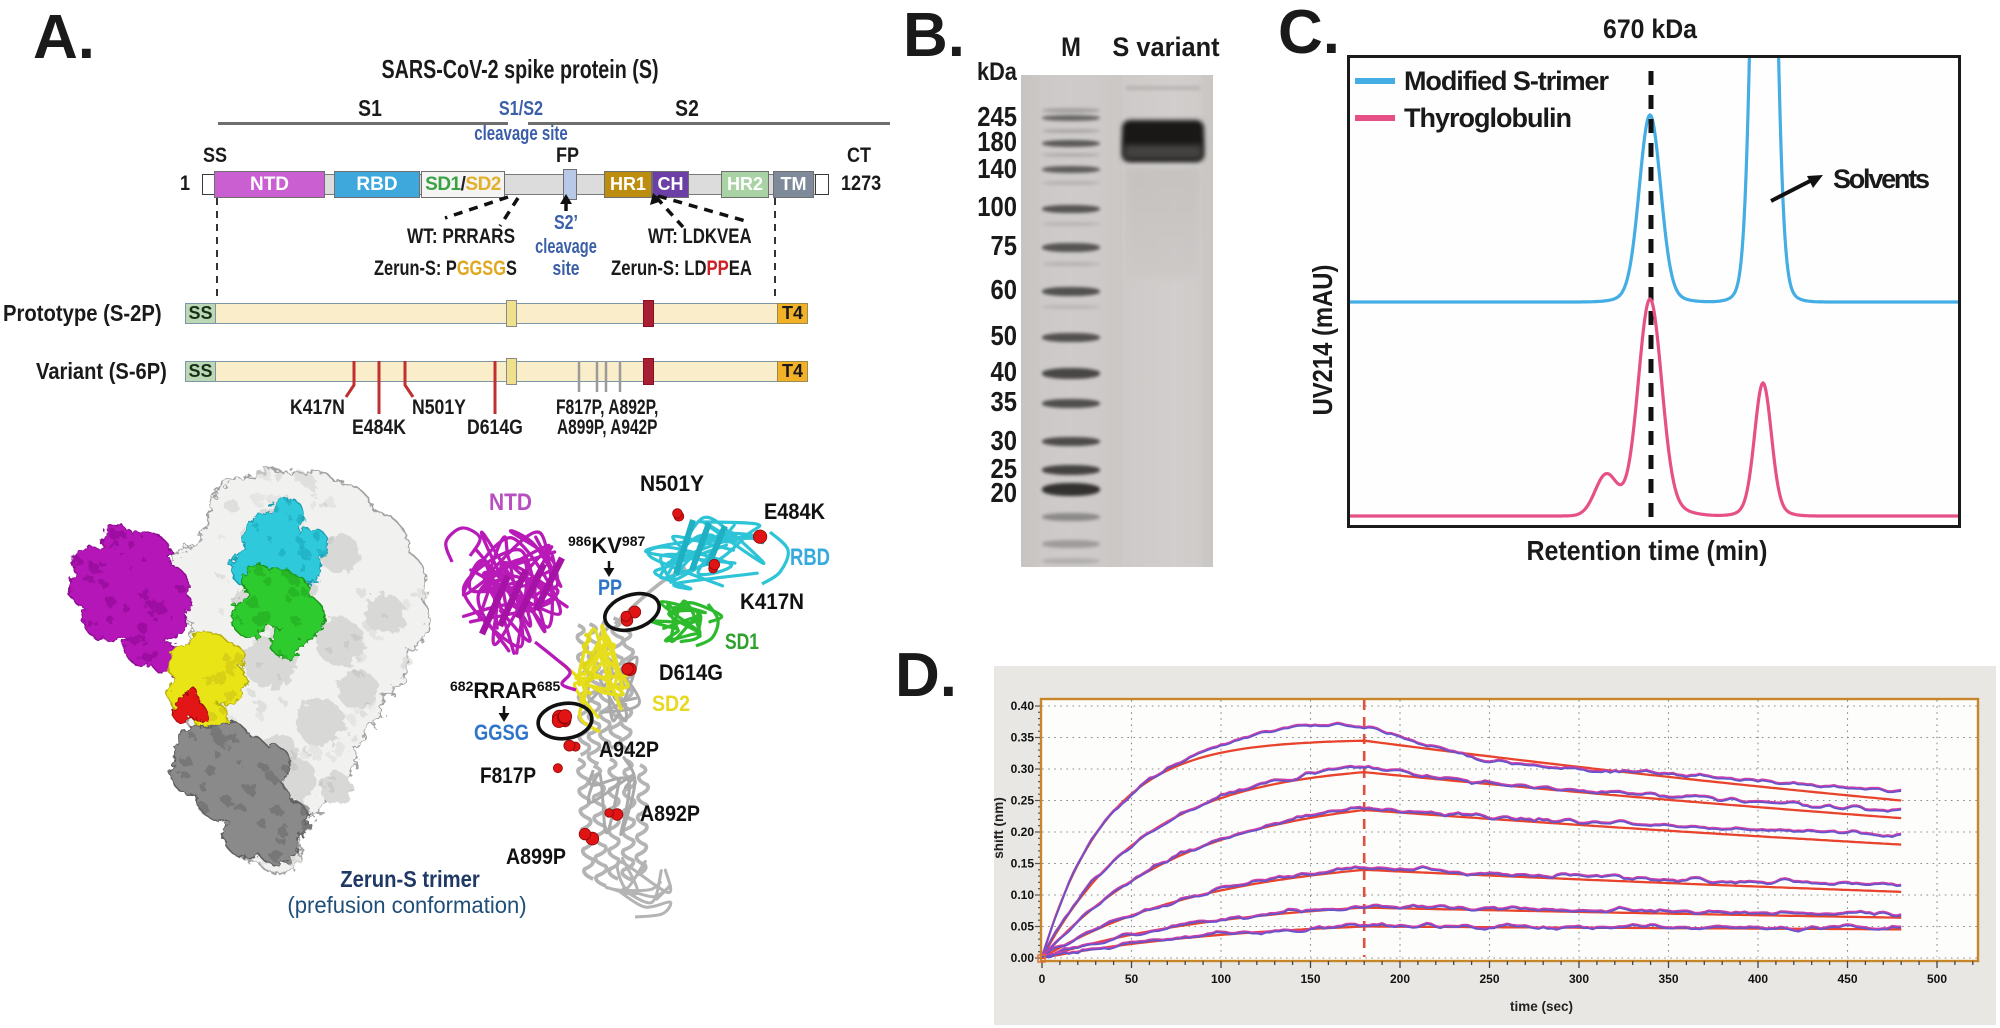  Describe the element at coordinates (1506, 81) in the screenshot. I see `svg-text: Modified S-trimer` at that location.